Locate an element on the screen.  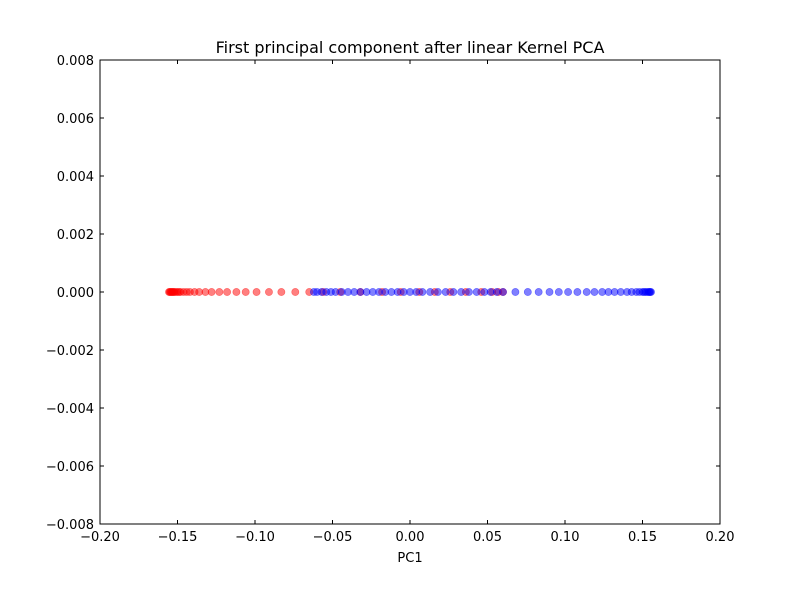
x-tick-label: 0.15 is located at coordinates (642, 537).